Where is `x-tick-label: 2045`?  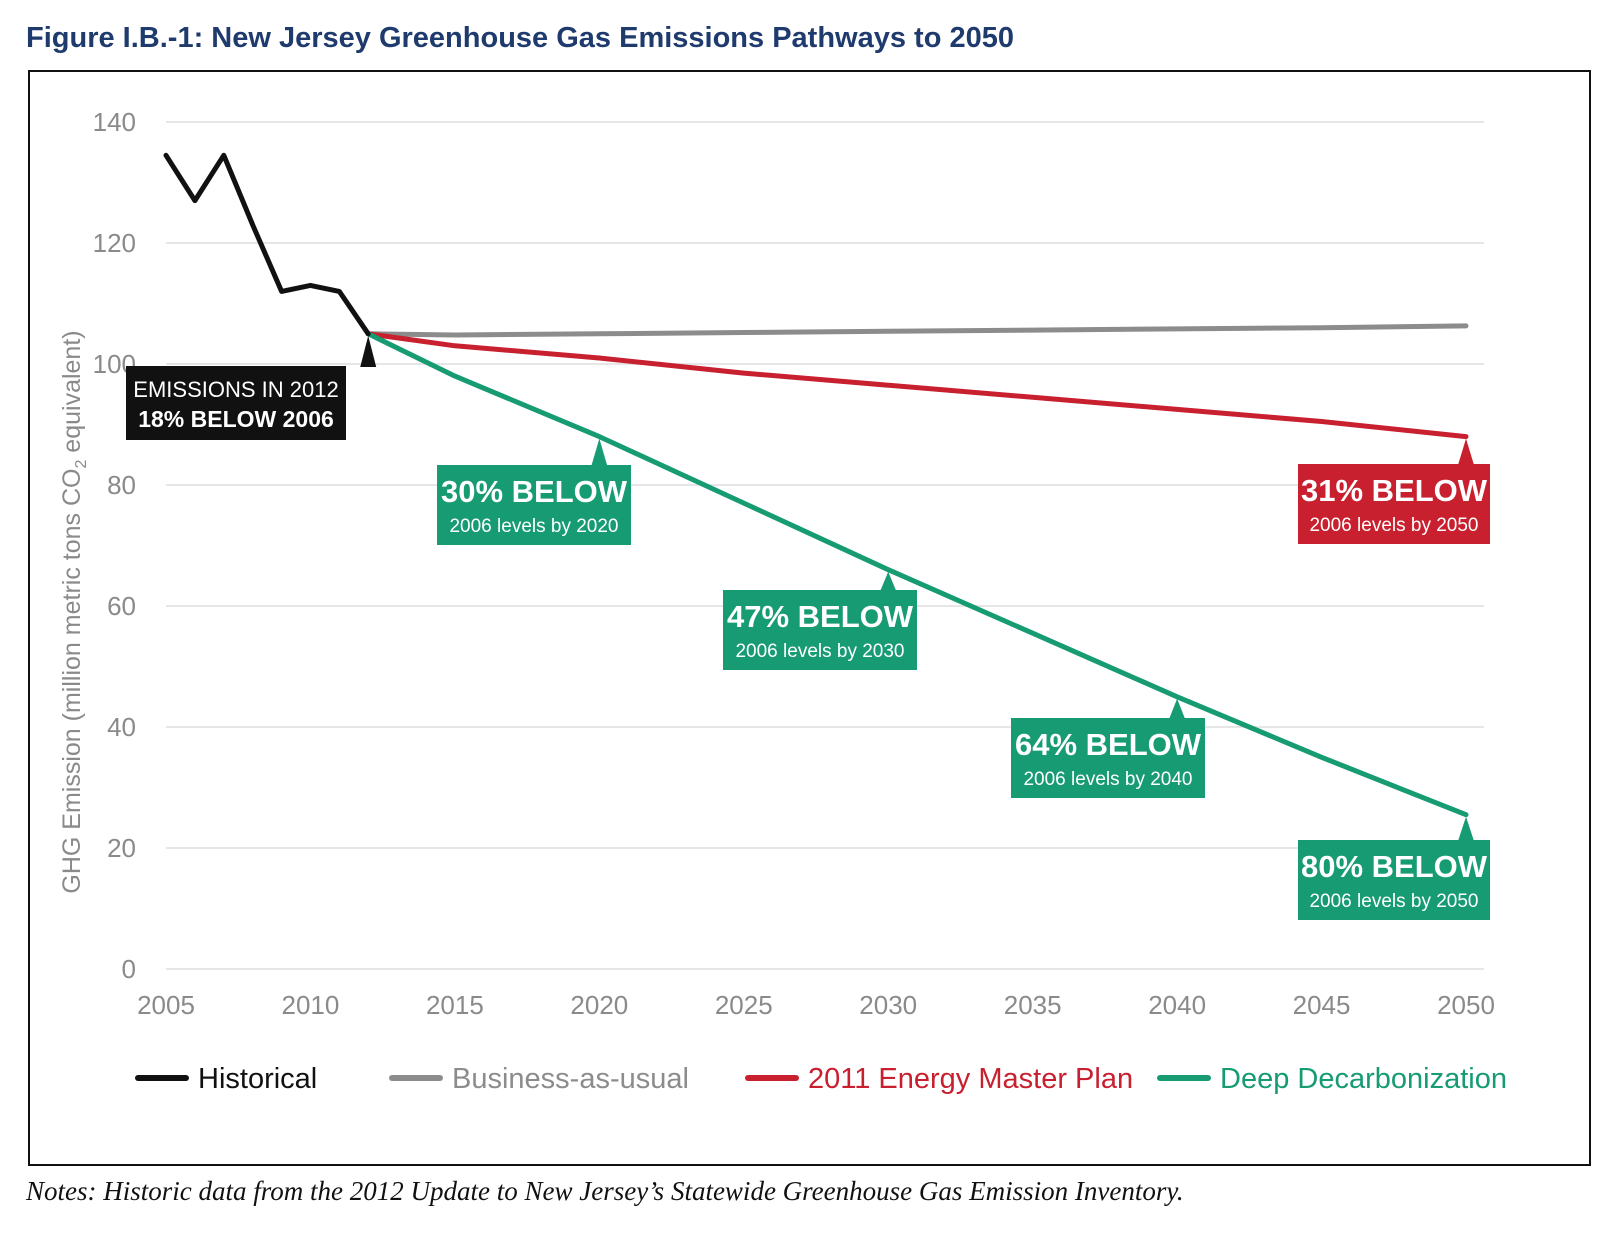
x-tick-label: 2045 is located at coordinates (1322, 1005).